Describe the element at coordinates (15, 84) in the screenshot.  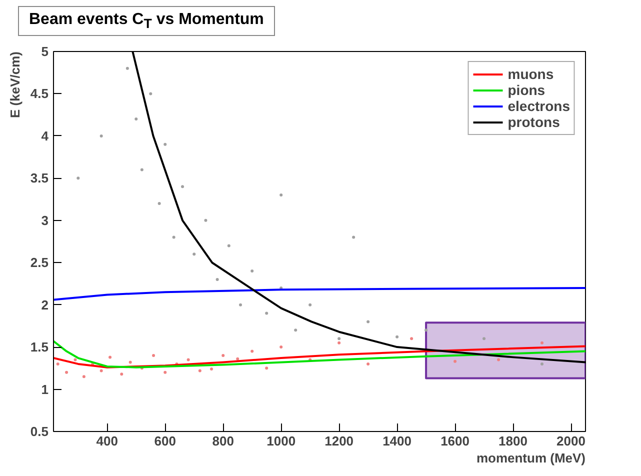
I see `y-axis-title: E (keV/cm)` at that location.